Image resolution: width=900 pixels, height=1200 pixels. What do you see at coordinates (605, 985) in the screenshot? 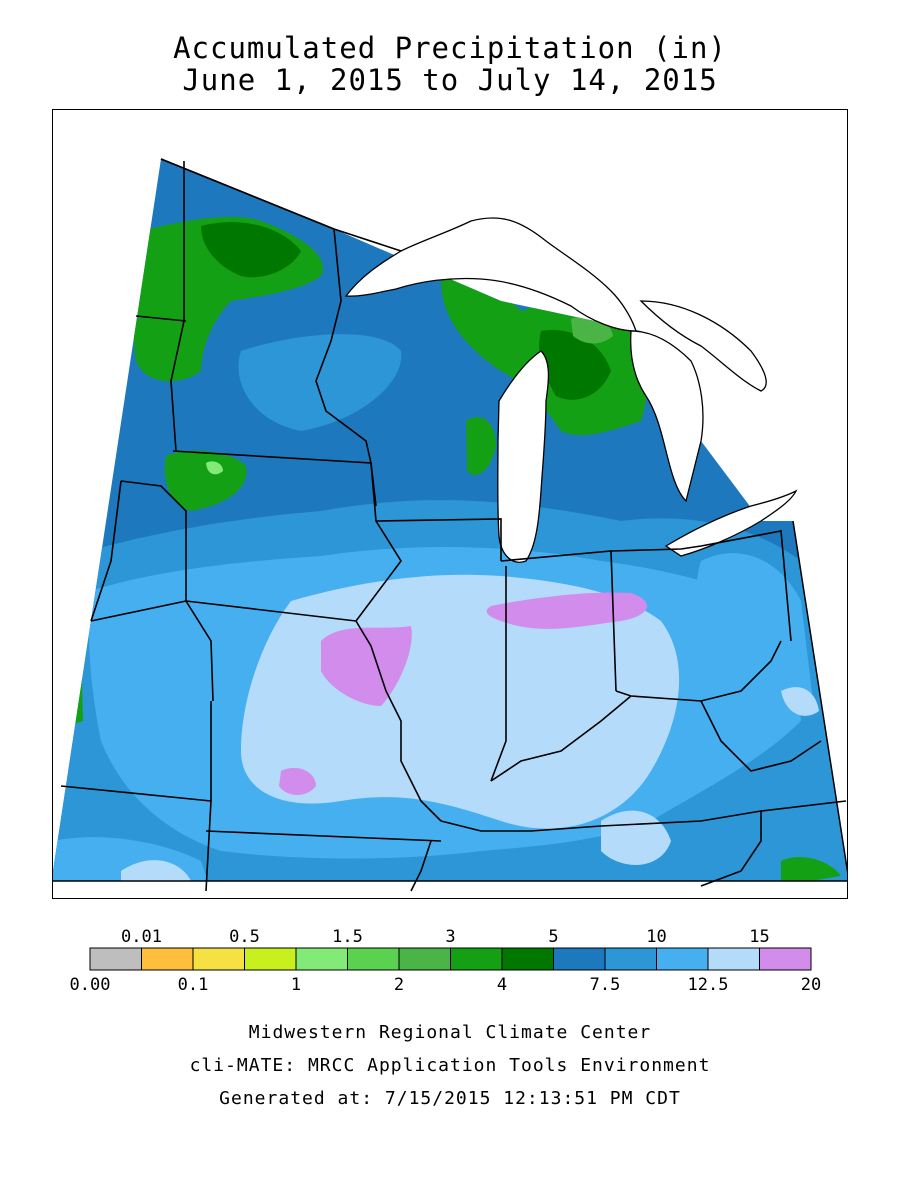
I see `legend-lower-label: 7.5` at bounding box center [605, 985].